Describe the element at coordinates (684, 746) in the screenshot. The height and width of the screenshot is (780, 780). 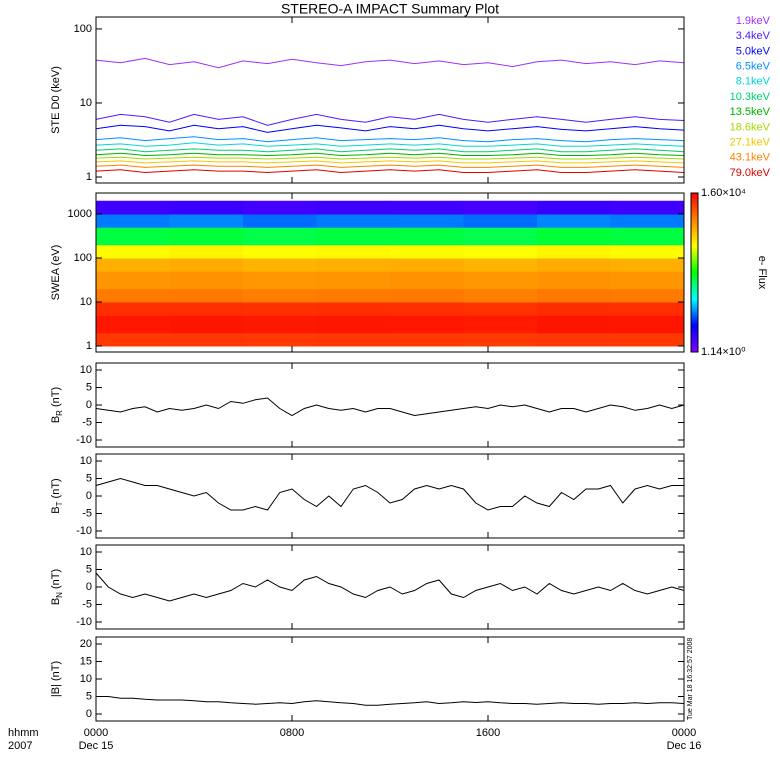
I see `x-date-label: Dec 16` at that location.